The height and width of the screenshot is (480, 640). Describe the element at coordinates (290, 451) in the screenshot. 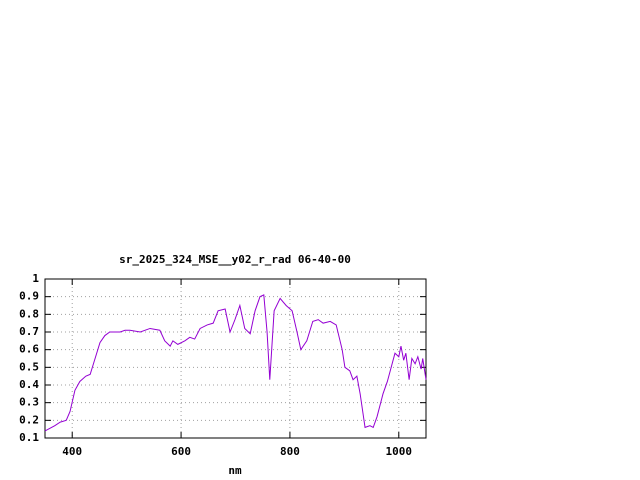

I see `x-tick-label: 800` at that location.